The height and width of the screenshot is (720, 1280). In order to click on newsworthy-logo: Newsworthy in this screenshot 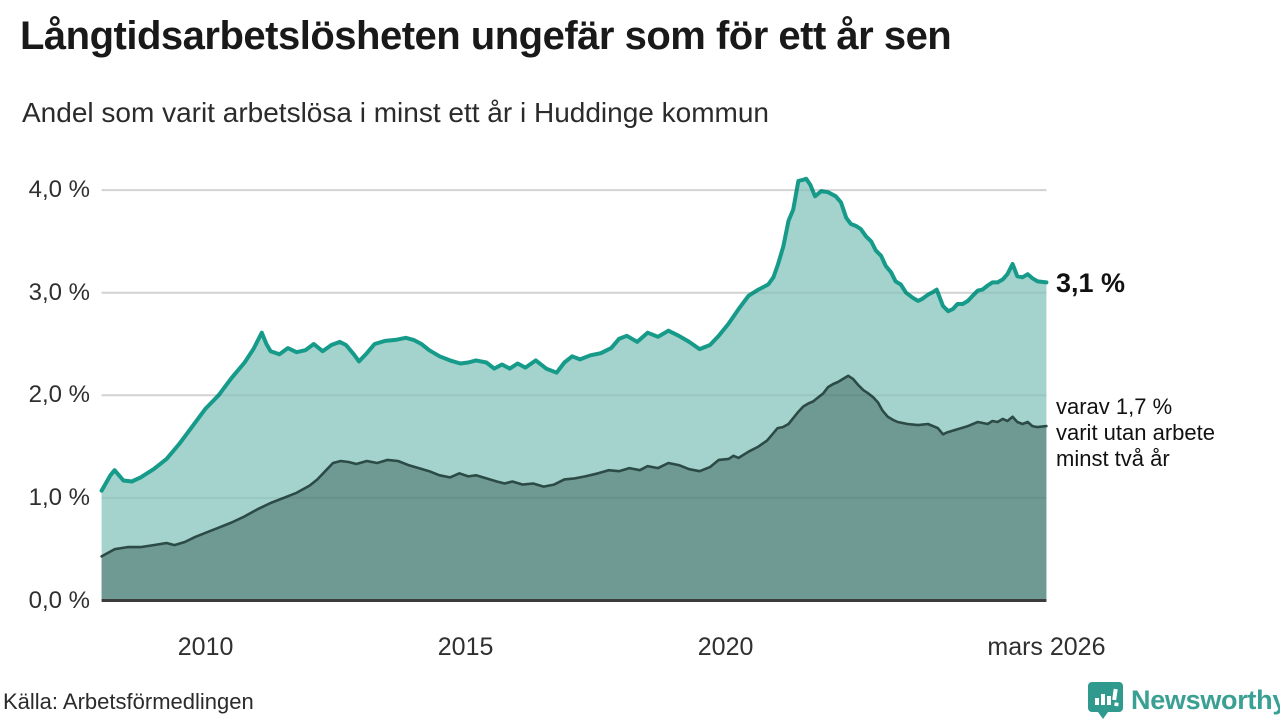, I will do `click(1183, 700)`.